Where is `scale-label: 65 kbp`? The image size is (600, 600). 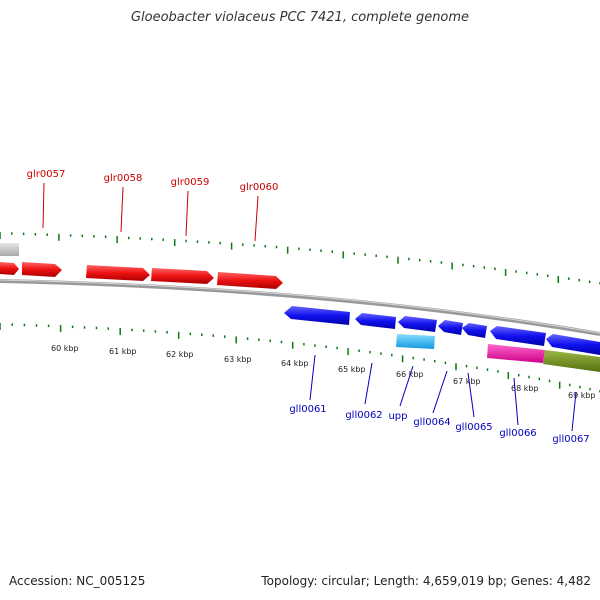
scale-label: 65 kbp is located at coordinates (352, 369).